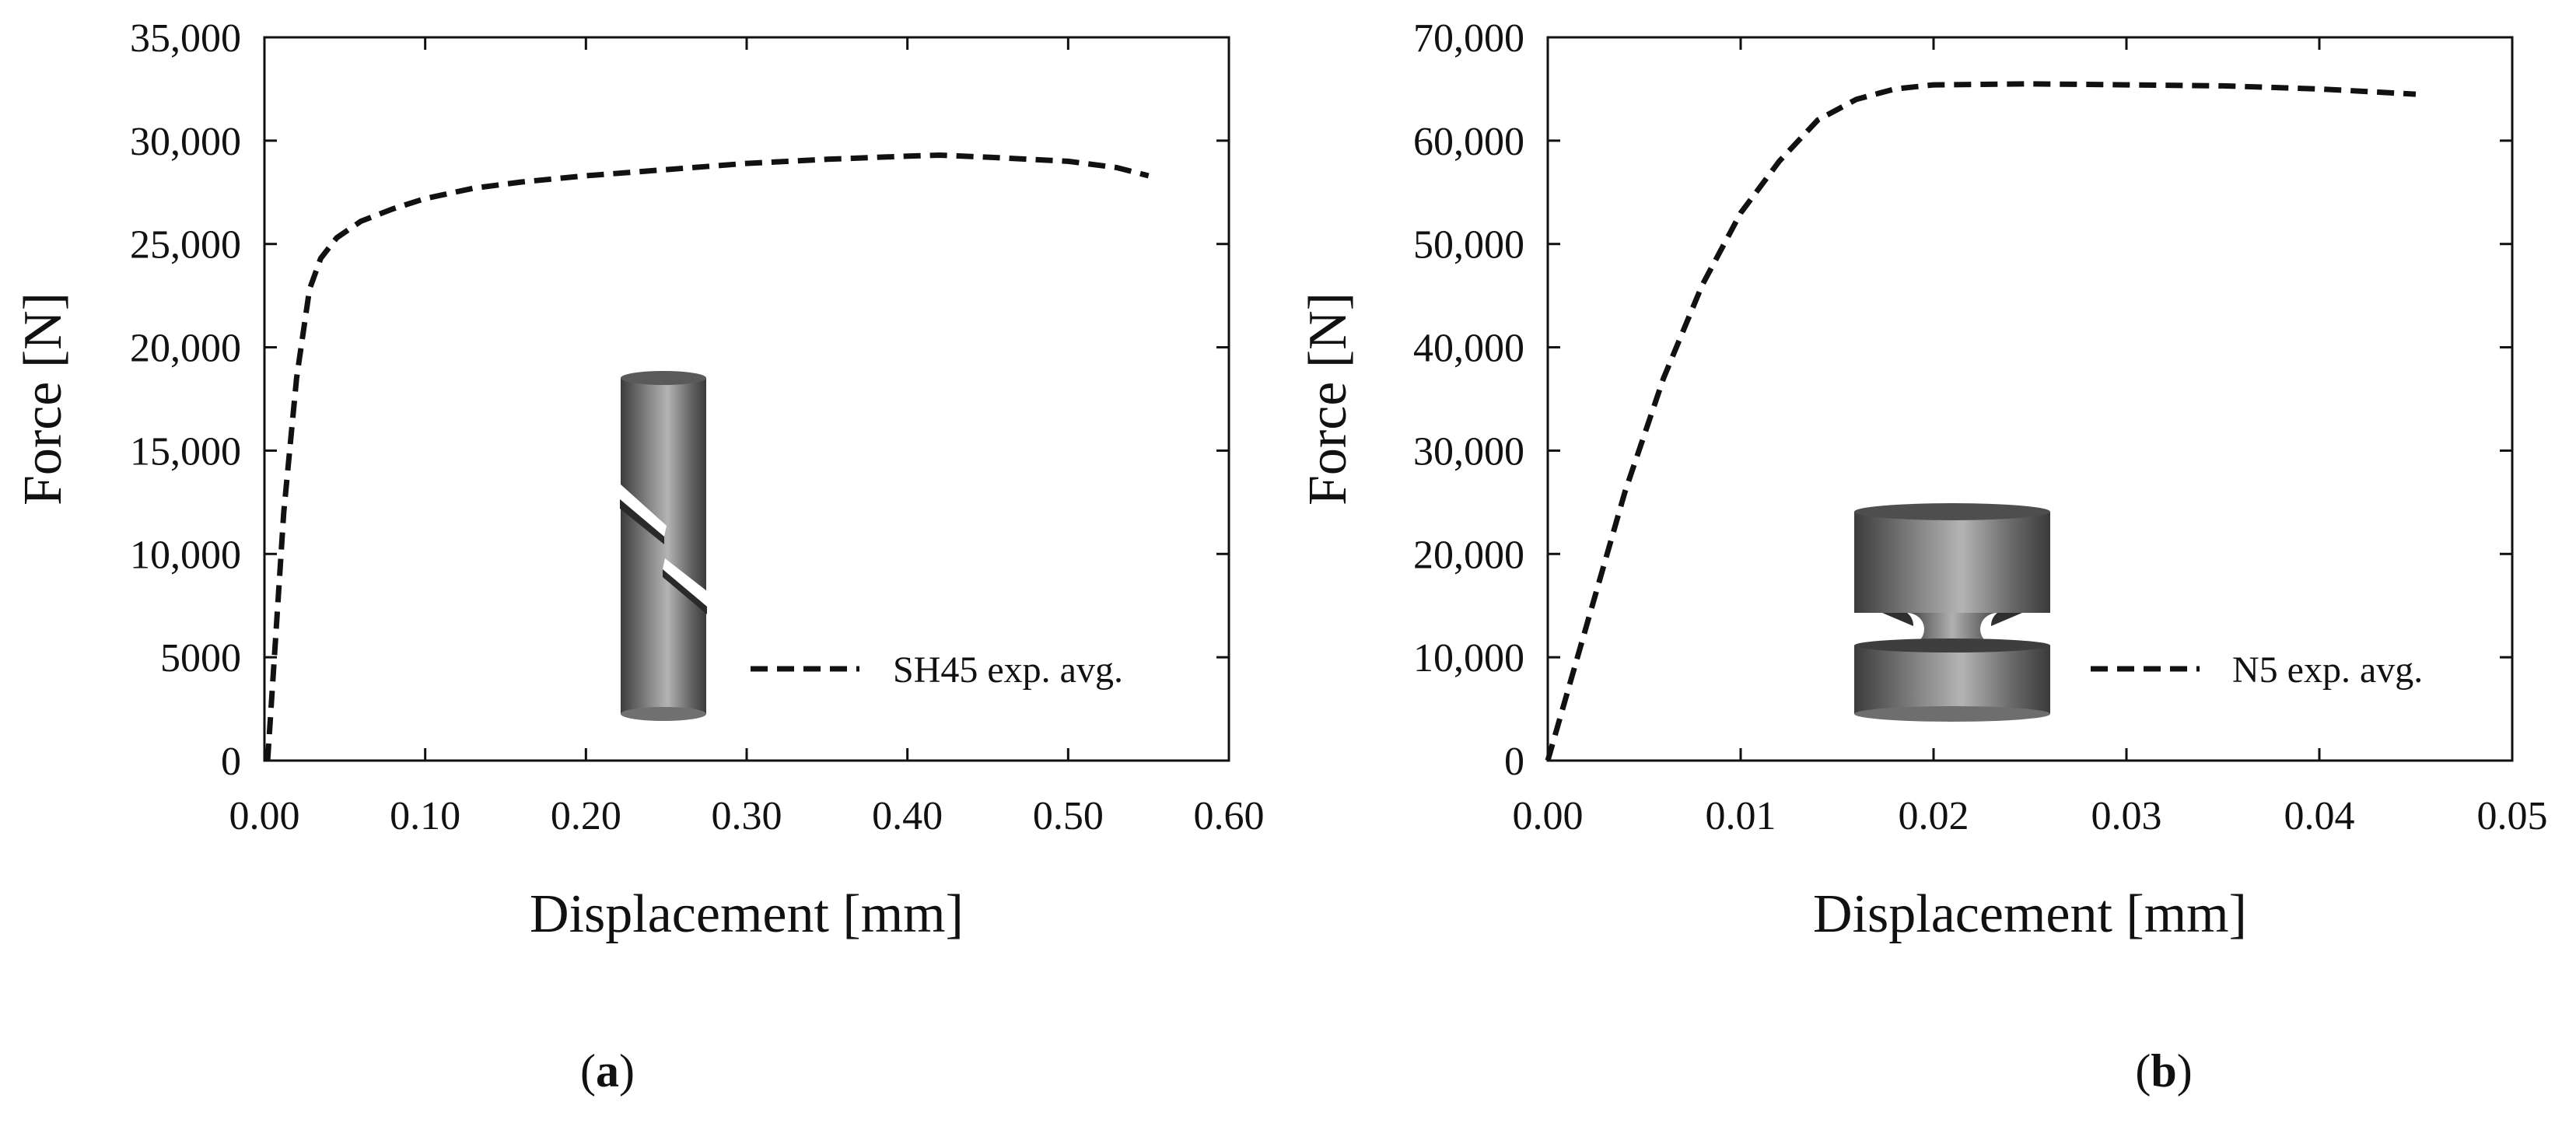 The image size is (2576, 1123). I want to click on specimen-sh45-icon, so click(664, 546).